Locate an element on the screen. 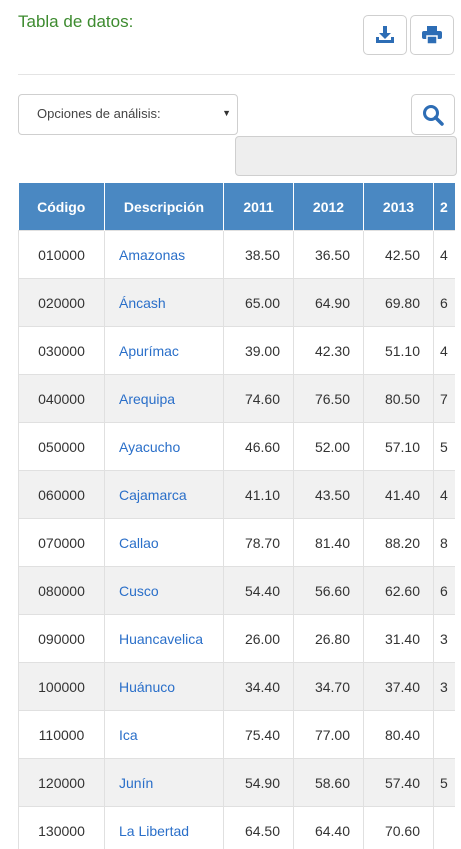  cell-code: 130000 is located at coordinates (61, 827).